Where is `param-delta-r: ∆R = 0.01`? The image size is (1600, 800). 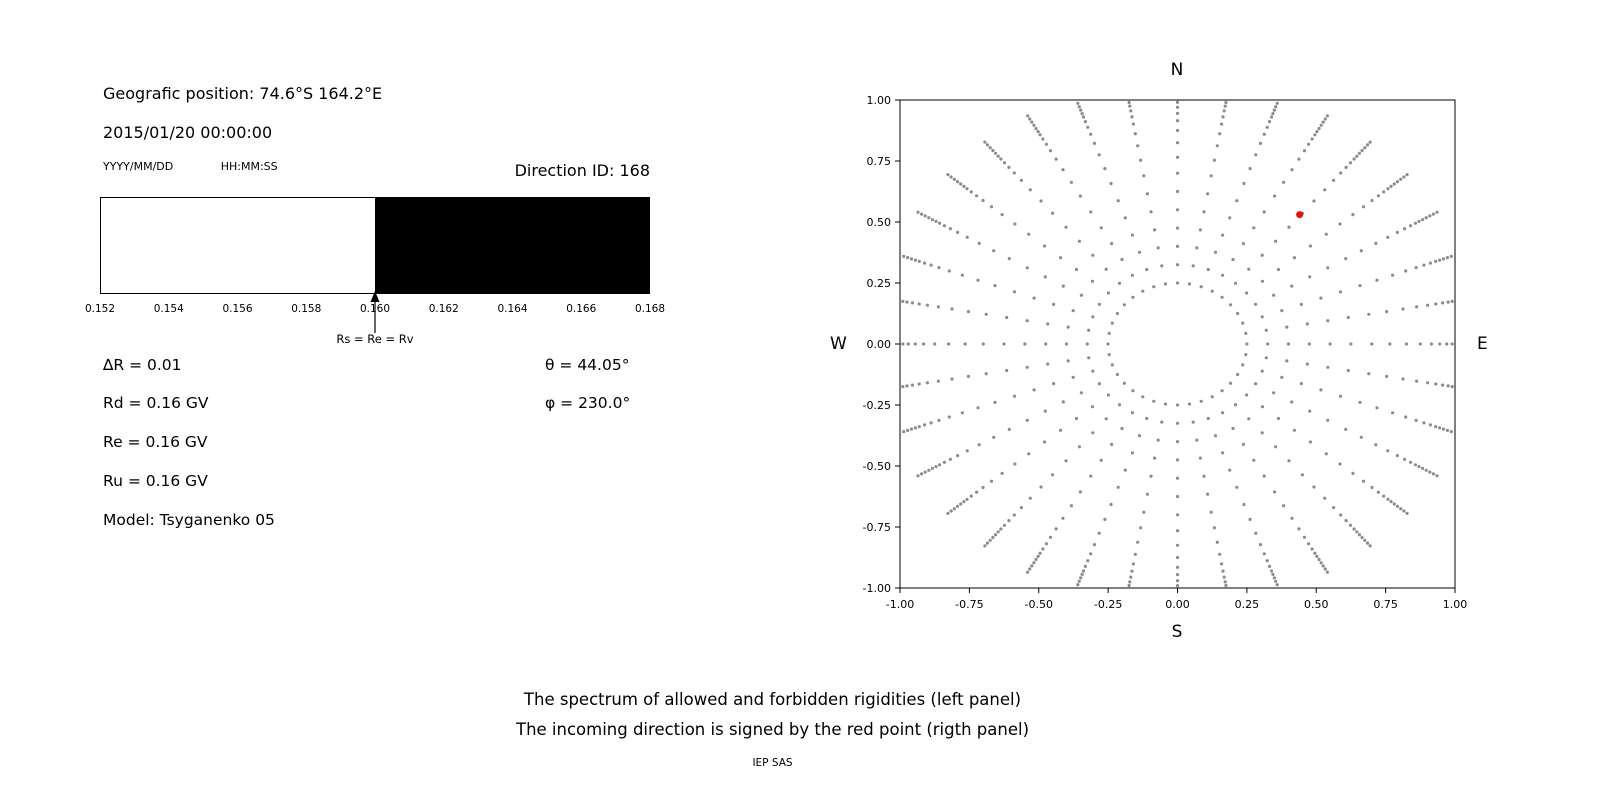
param-delta-r: ∆R = 0.01 is located at coordinates (142, 365).